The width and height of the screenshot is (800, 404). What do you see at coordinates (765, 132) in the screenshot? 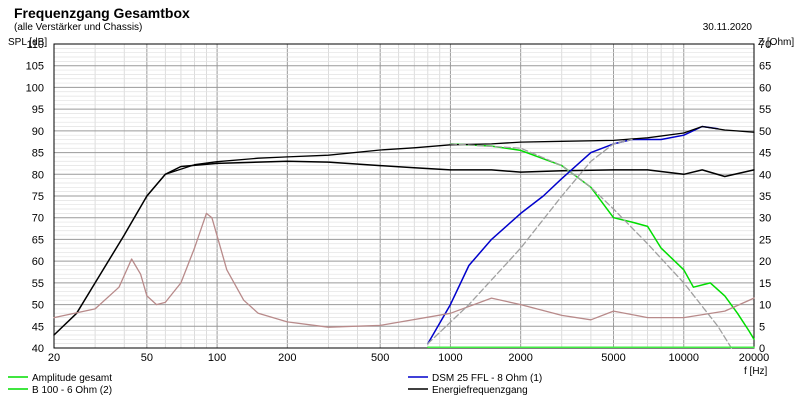
I see `y-tick-label-right: 50` at bounding box center [765, 132].